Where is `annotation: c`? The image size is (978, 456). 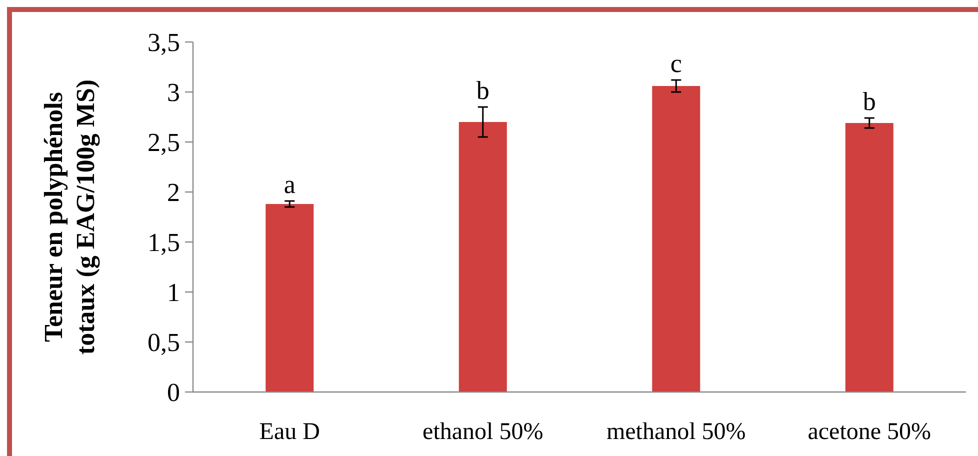 annotation: c is located at coordinates (676, 63).